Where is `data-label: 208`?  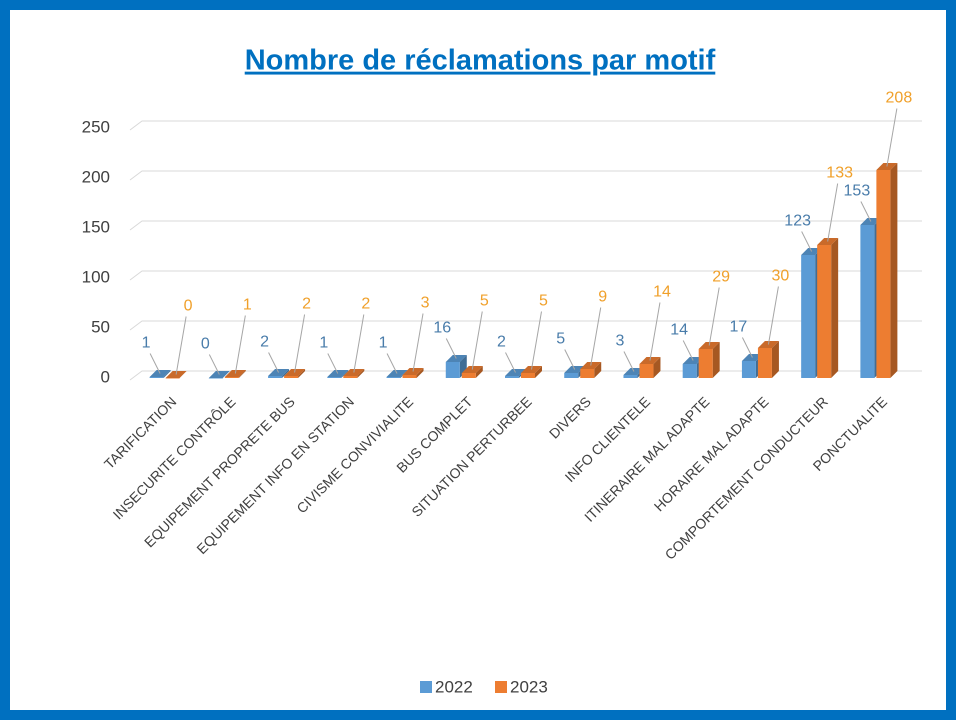
data-label: 208 is located at coordinates (899, 98).